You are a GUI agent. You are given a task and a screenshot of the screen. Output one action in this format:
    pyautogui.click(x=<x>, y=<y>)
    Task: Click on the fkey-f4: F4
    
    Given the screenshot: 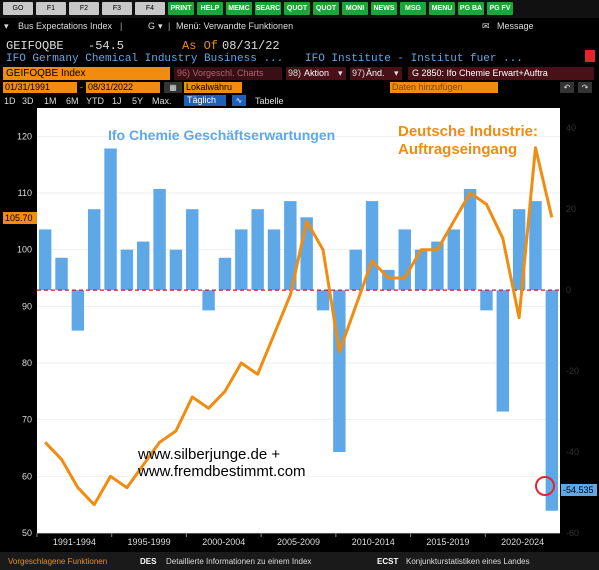 What is the action you would take?
    pyautogui.click(x=150, y=8)
    